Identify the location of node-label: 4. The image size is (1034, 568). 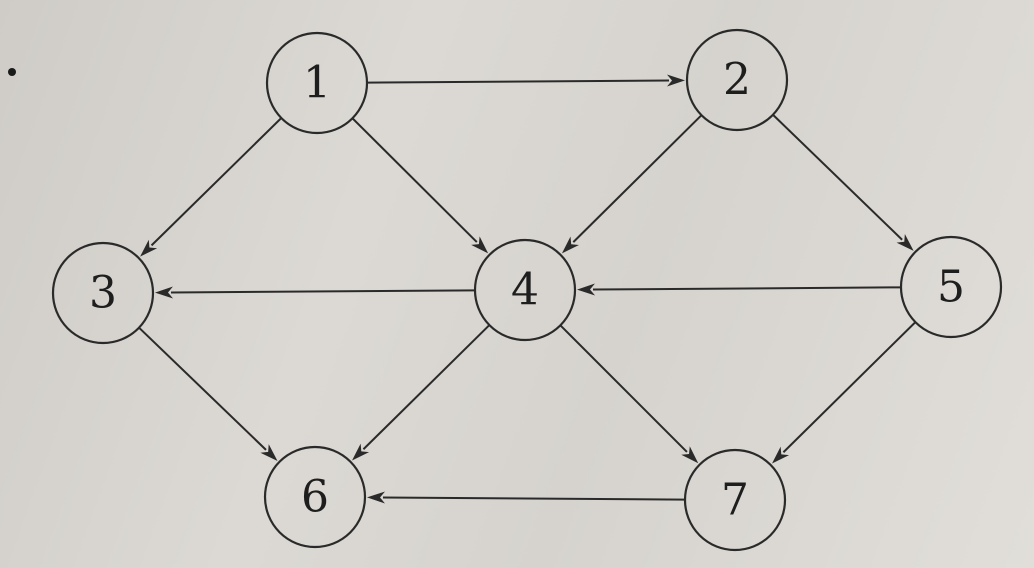
(525, 290).